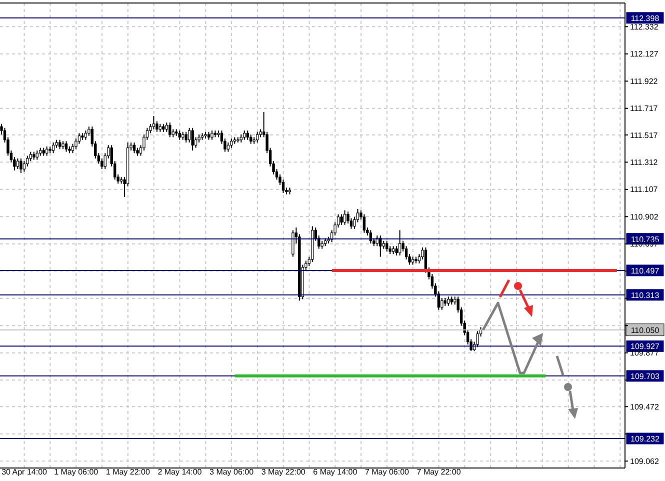 This screenshot has height=481, width=665. I want to click on x-tick-label: 2 May 14:00, so click(180, 472).